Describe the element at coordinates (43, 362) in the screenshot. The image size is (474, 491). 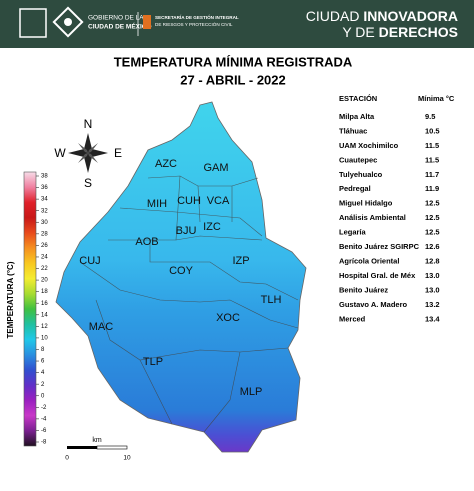
I see `colorbar-tick-label: 6` at that location.